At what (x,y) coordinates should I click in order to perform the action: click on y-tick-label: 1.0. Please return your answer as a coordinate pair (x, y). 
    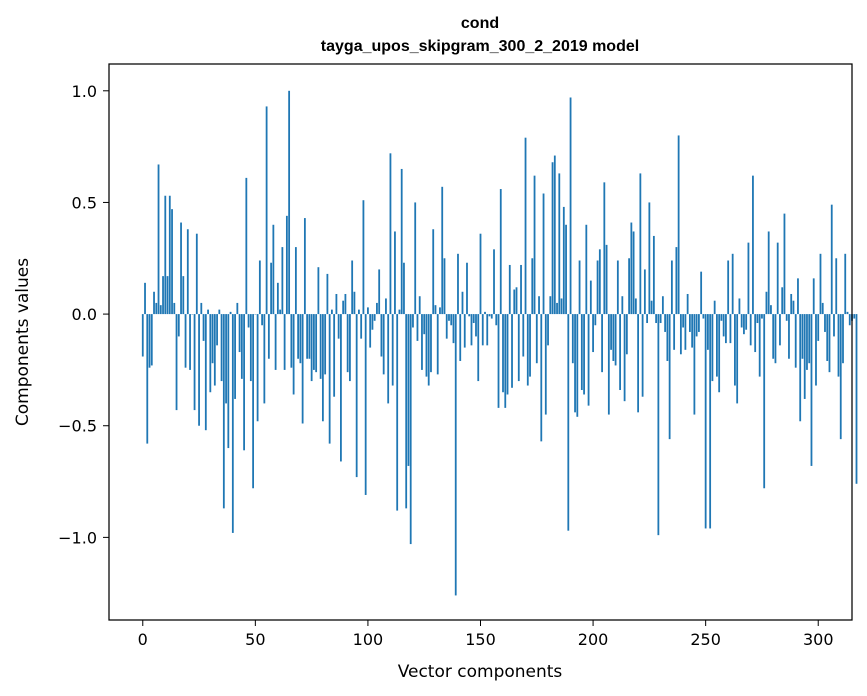
    Looking at the image, I should click on (84, 91).